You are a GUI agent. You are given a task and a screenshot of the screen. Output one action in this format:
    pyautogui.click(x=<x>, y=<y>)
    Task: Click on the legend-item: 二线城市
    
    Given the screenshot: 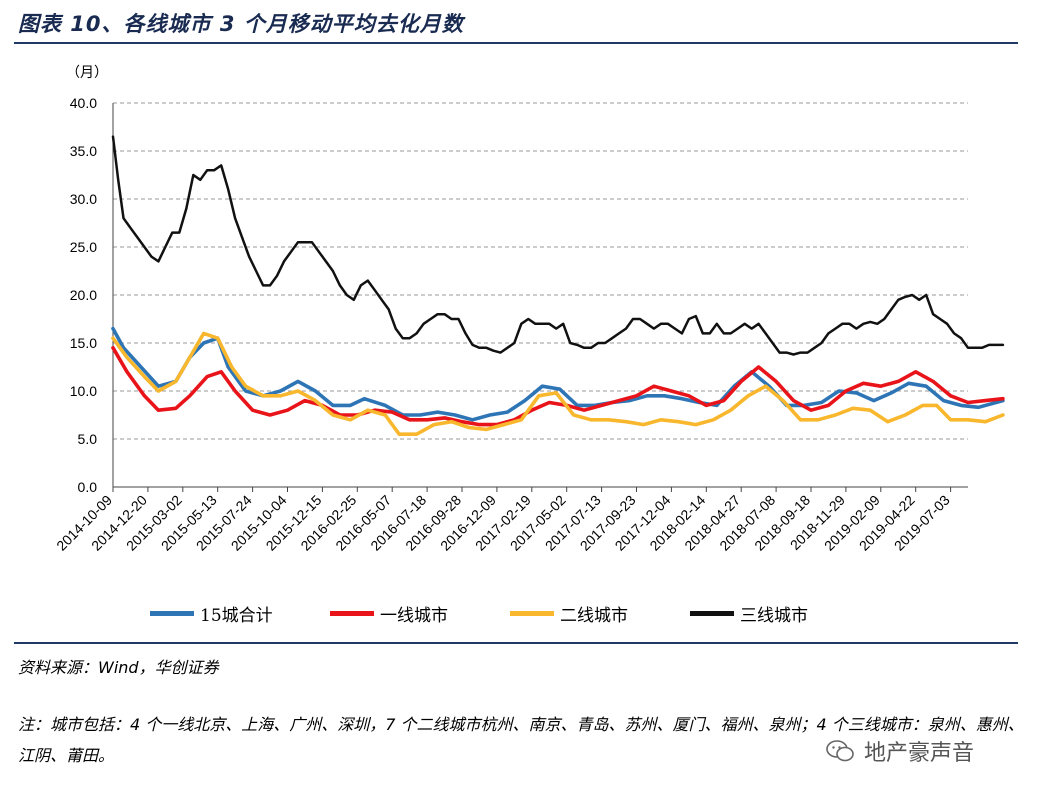 What is the action you would take?
    pyautogui.click(x=569, y=613)
    